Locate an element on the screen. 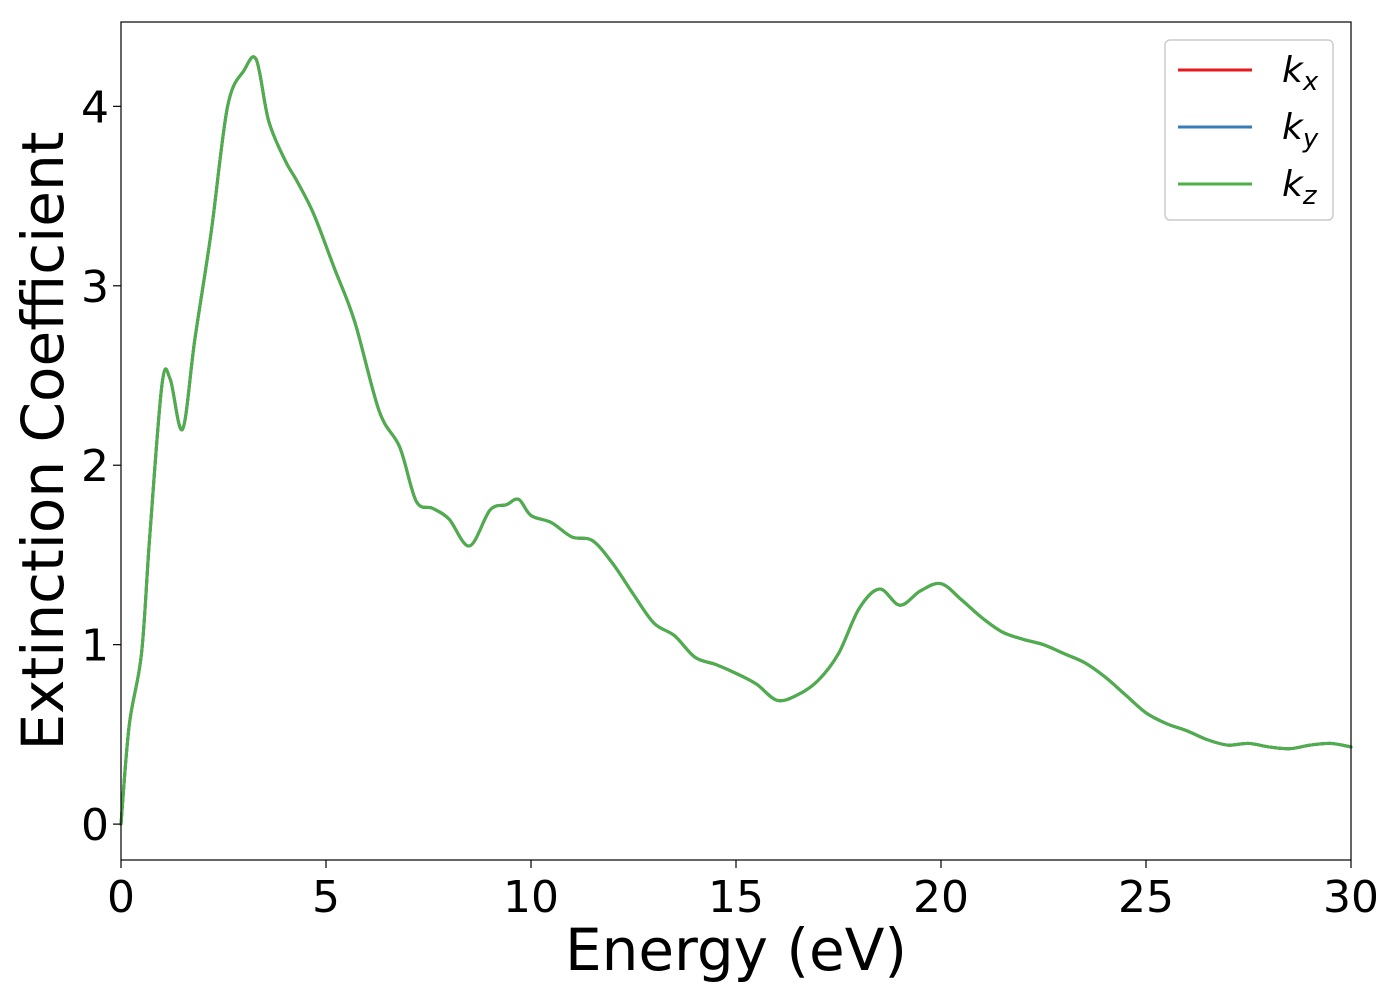  y-tick-label: 0 is located at coordinates (95, 825).